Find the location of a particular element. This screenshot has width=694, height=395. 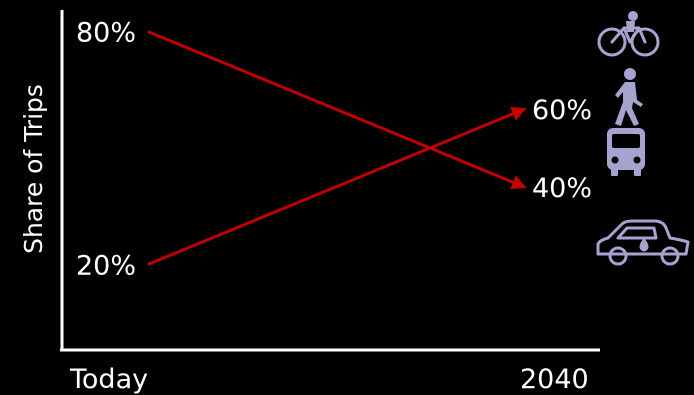

x-tick-label-2040: 2040 is located at coordinates (554, 379).